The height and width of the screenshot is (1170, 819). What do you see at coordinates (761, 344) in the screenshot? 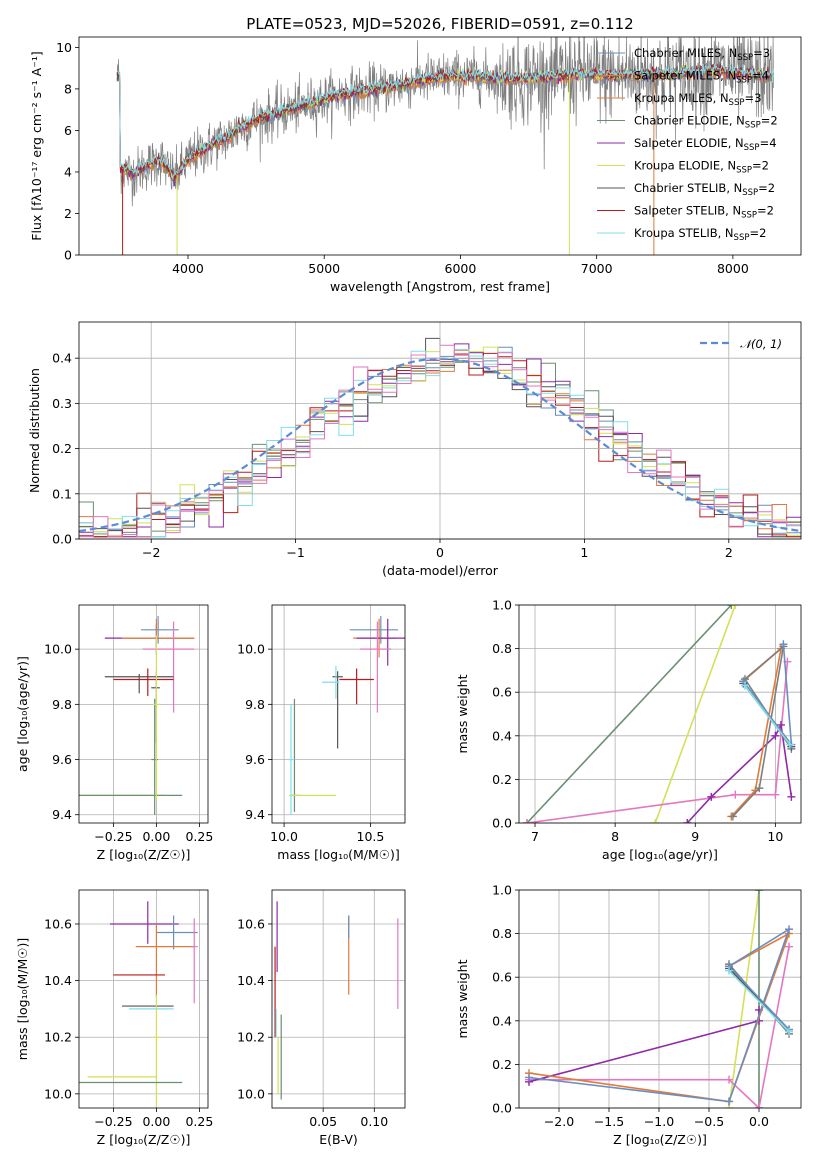
I see `legend-entry: 𝒩(0, 1)` at bounding box center [761, 344].